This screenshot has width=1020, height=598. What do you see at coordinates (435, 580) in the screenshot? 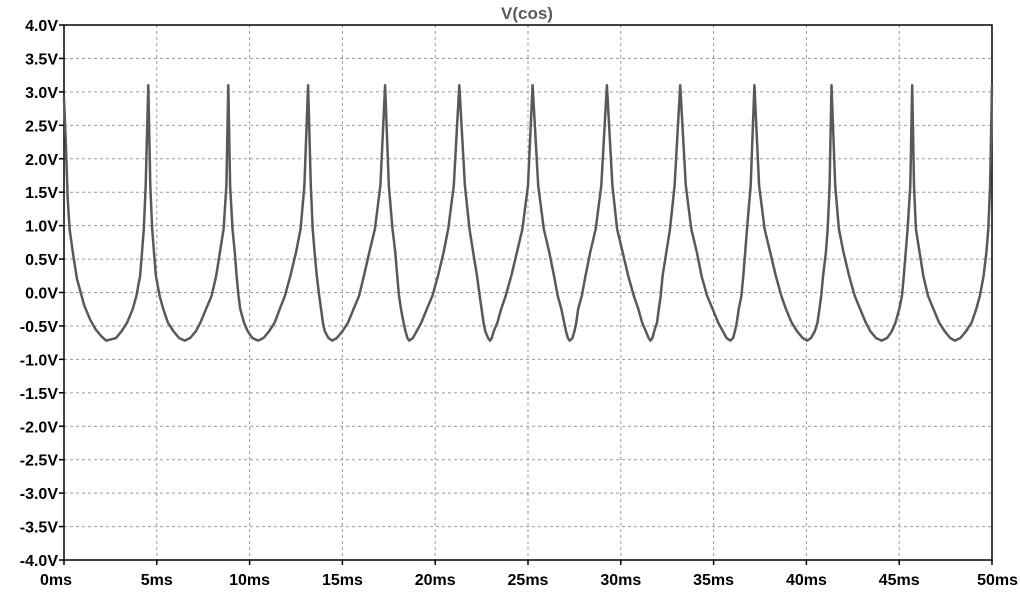
I see `x-tick-label: 20ms` at bounding box center [435, 580].